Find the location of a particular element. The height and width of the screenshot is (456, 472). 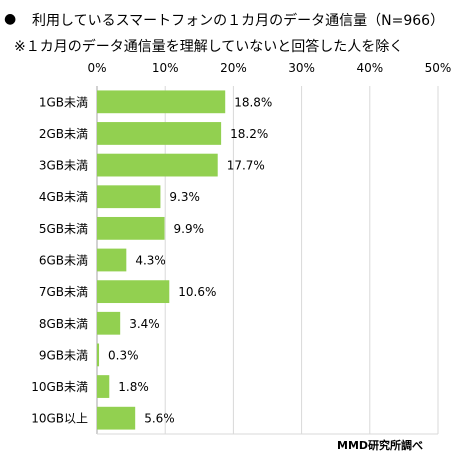

category-label: 10GB未満 is located at coordinates (59, 387).